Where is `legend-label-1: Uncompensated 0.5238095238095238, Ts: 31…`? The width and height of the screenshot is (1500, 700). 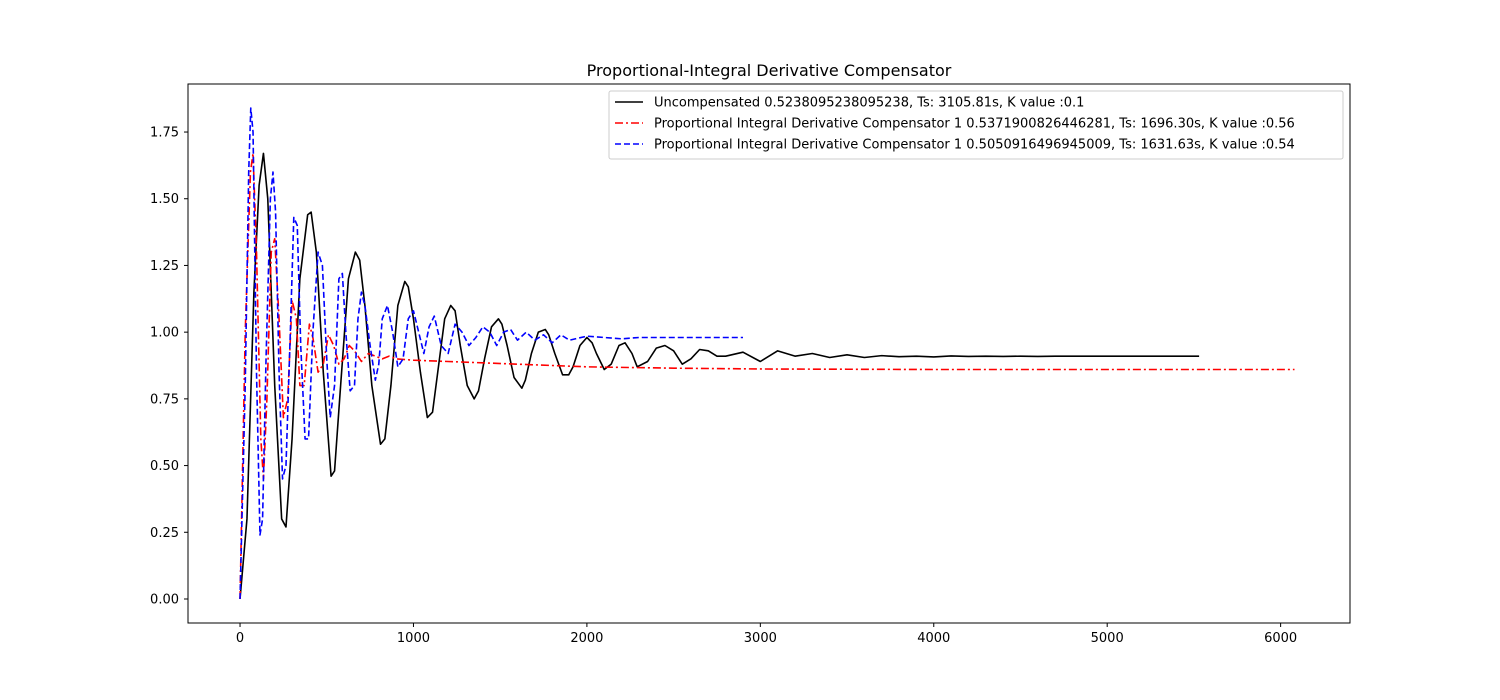
legend-label-1: Uncompensated 0.5238095238095238, Ts: 31… is located at coordinates (869, 103).